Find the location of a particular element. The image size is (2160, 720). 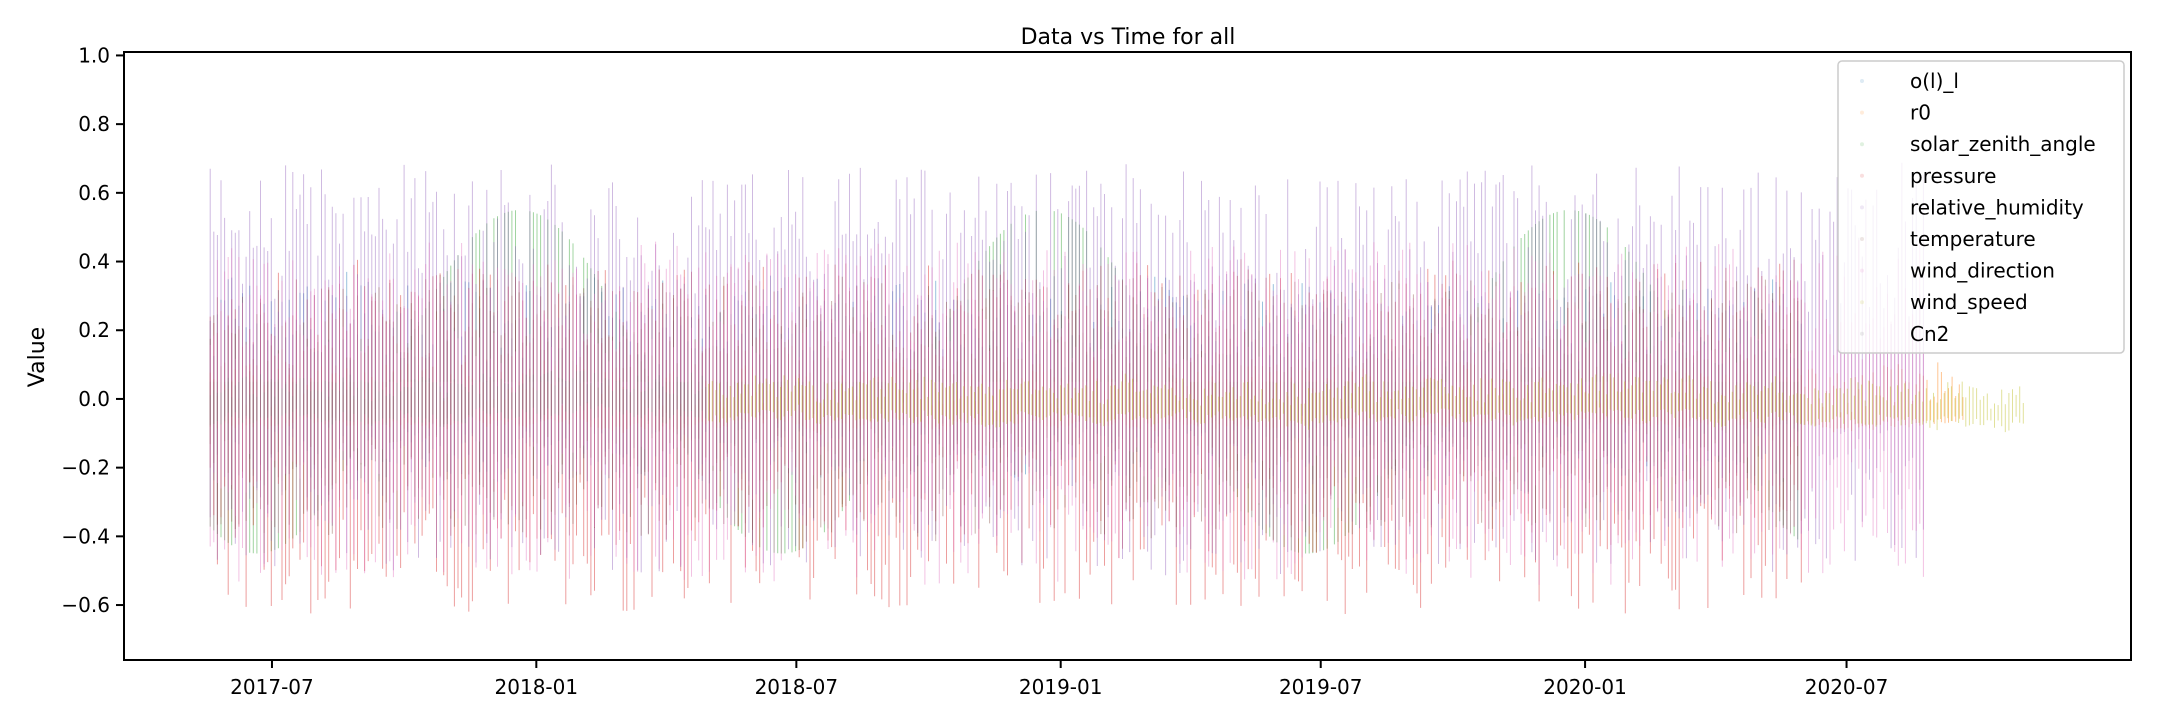

x-tick-label: 2020-07 is located at coordinates (1847, 687).